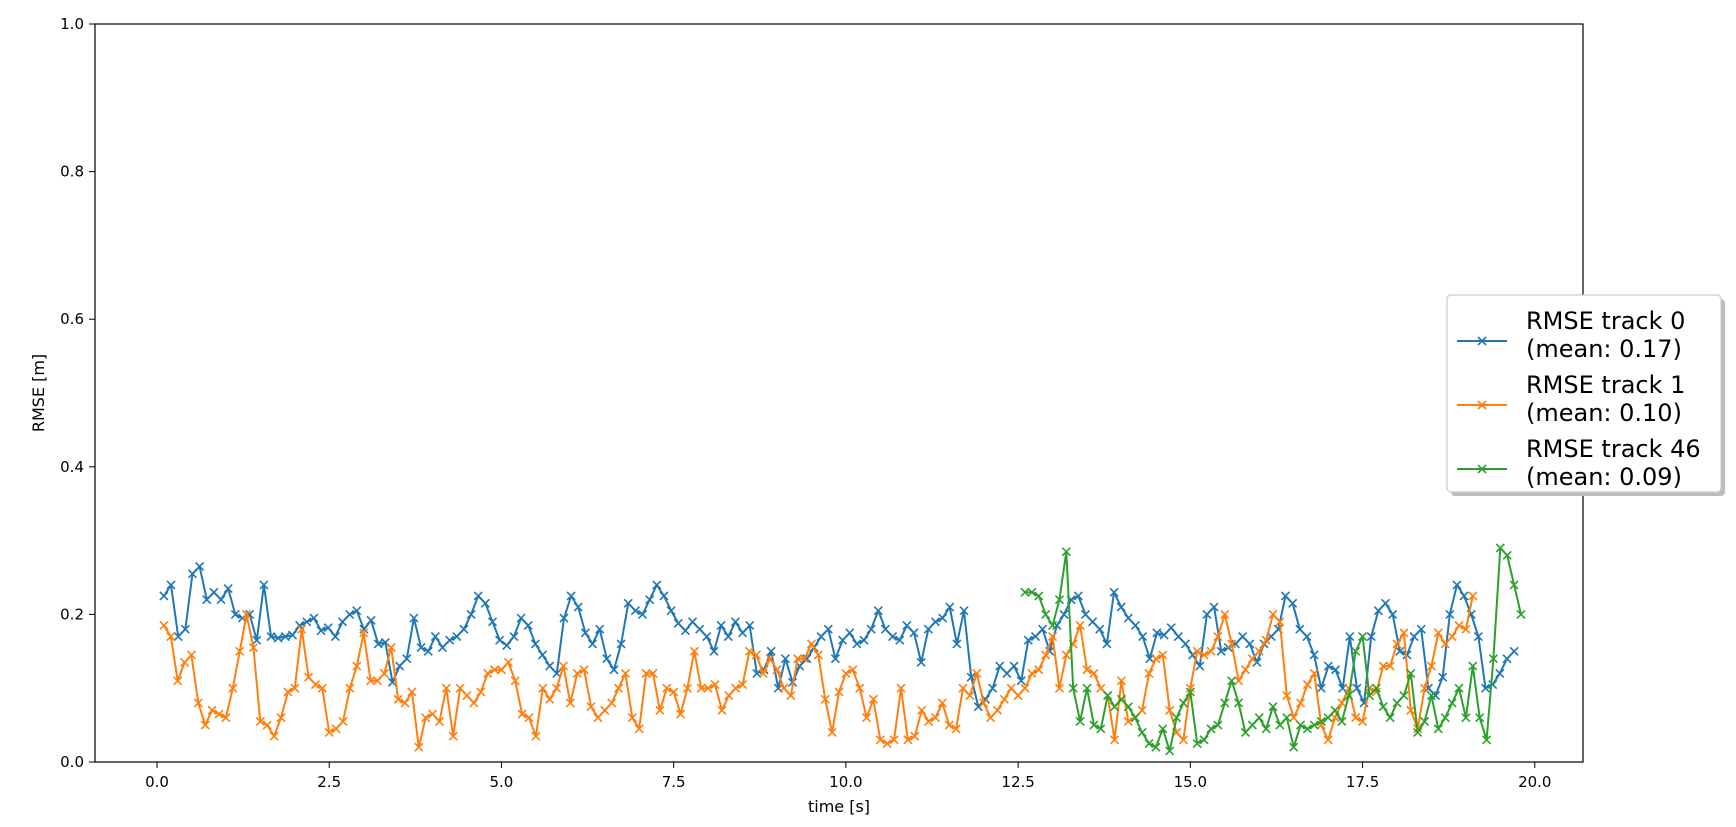  Describe the element at coordinates (72, 614) in the screenshot. I see `y-tick-label: 0.2` at that location.